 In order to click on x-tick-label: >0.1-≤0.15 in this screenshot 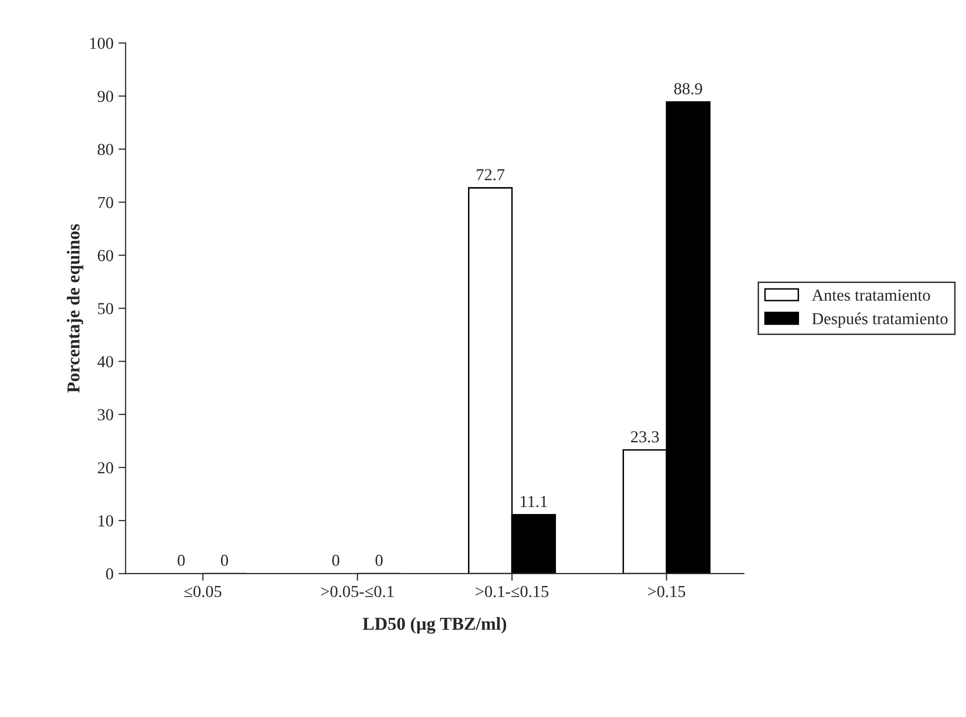, I will do `click(512, 592)`.